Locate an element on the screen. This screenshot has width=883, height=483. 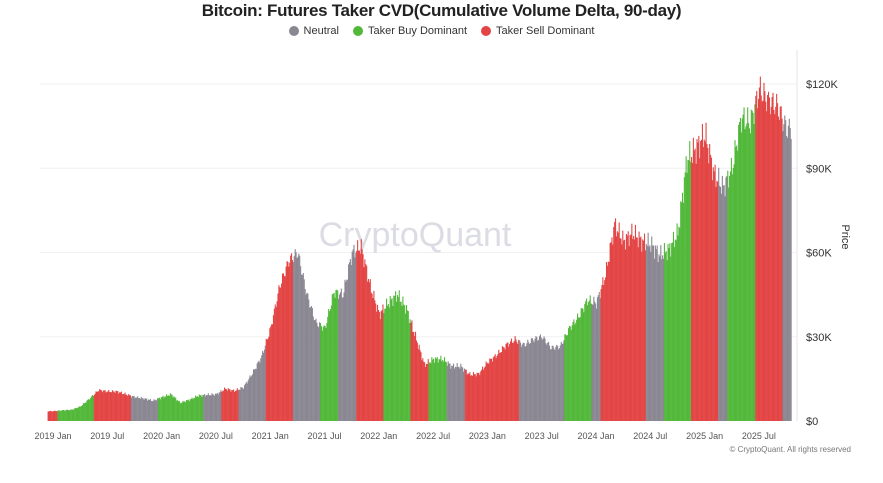
legend-item-neutral: Neutral is located at coordinates (313, 31).